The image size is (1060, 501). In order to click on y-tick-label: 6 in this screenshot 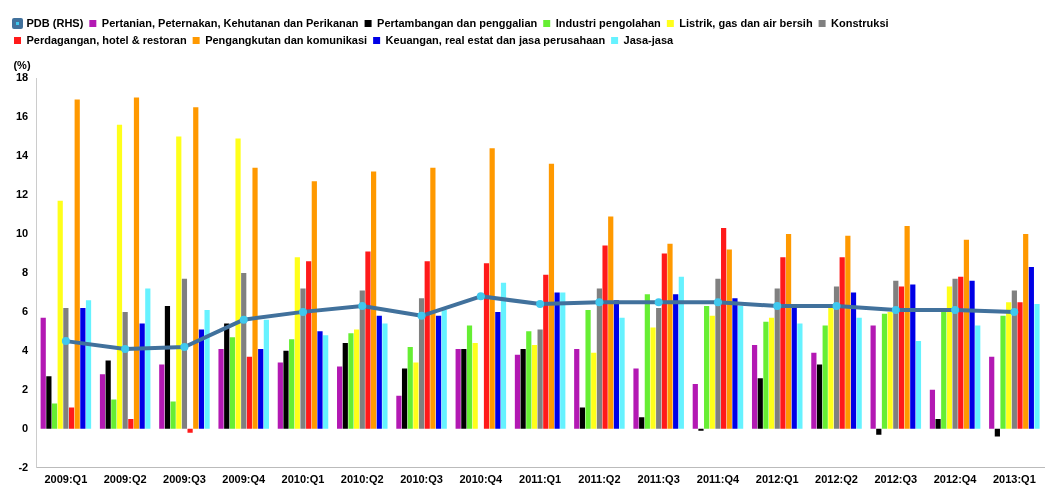, I will do `click(25, 310)`.